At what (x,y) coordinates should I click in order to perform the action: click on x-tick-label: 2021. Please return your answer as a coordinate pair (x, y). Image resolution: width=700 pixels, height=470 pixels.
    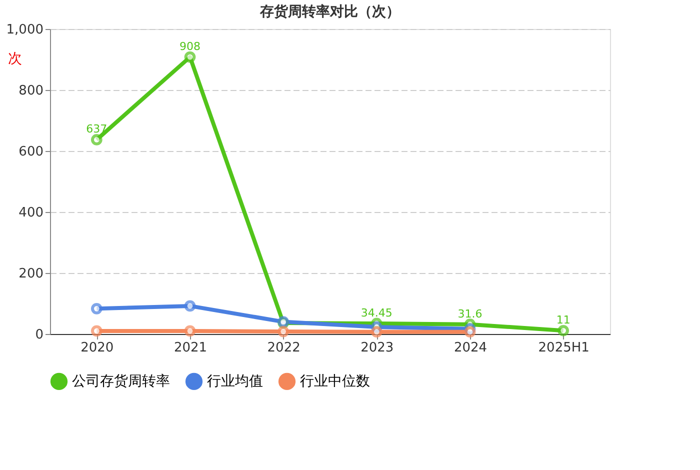
    Looking at the image, I should click on (191, 348).